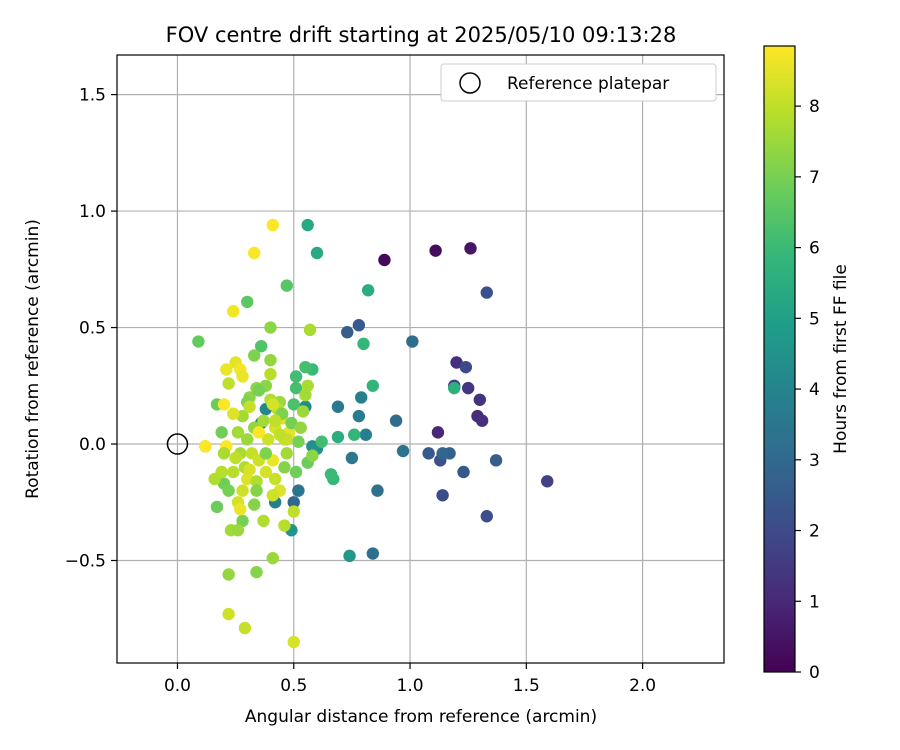 The height and width of the screenshot is (750, 900). I want to click on colorbar-frame, so click(779, 359).